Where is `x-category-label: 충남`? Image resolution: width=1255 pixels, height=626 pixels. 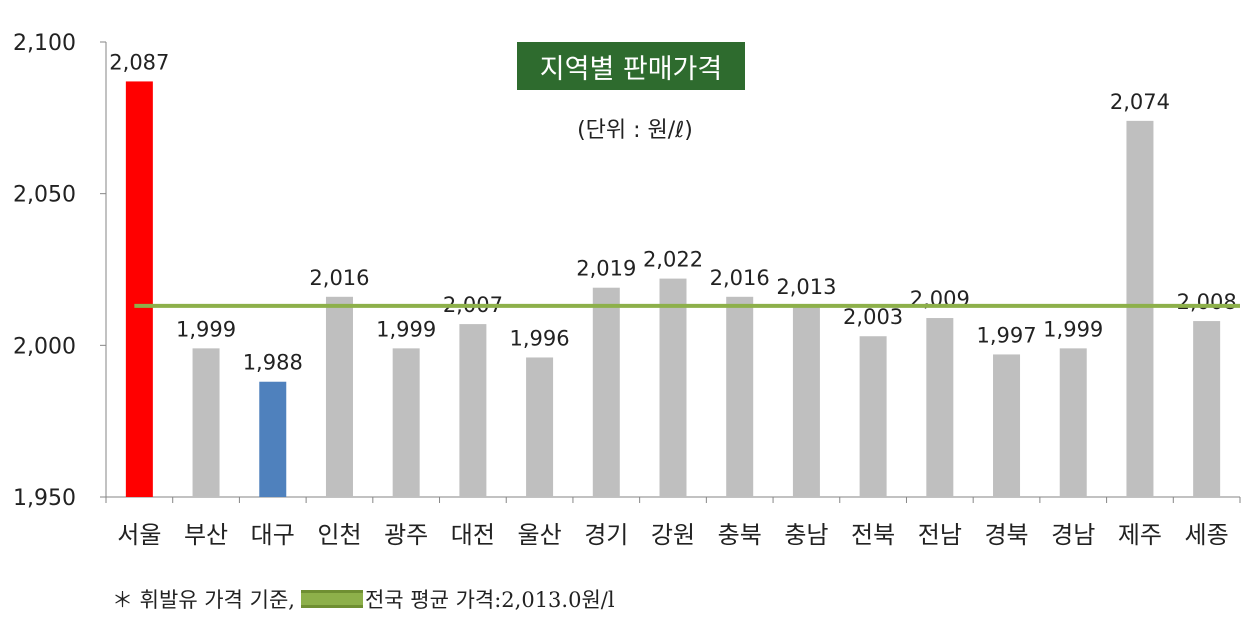
x-category-label: 충남 is located at coordinates (806, 535).